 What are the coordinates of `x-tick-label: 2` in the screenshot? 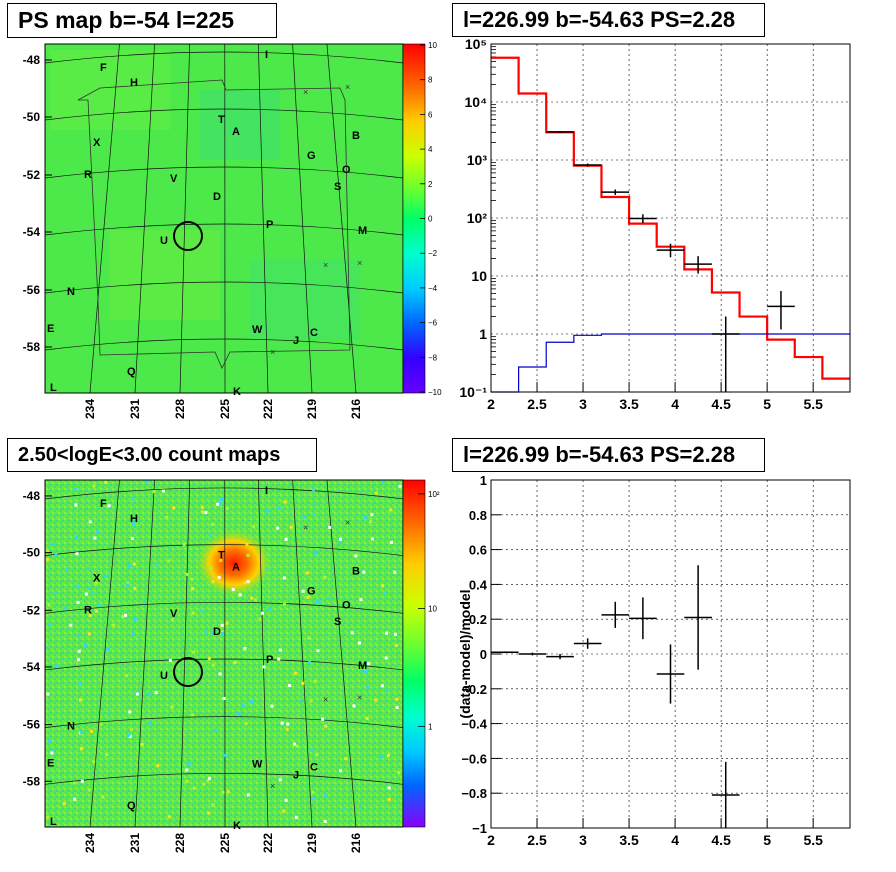 It's located at (491, 404).